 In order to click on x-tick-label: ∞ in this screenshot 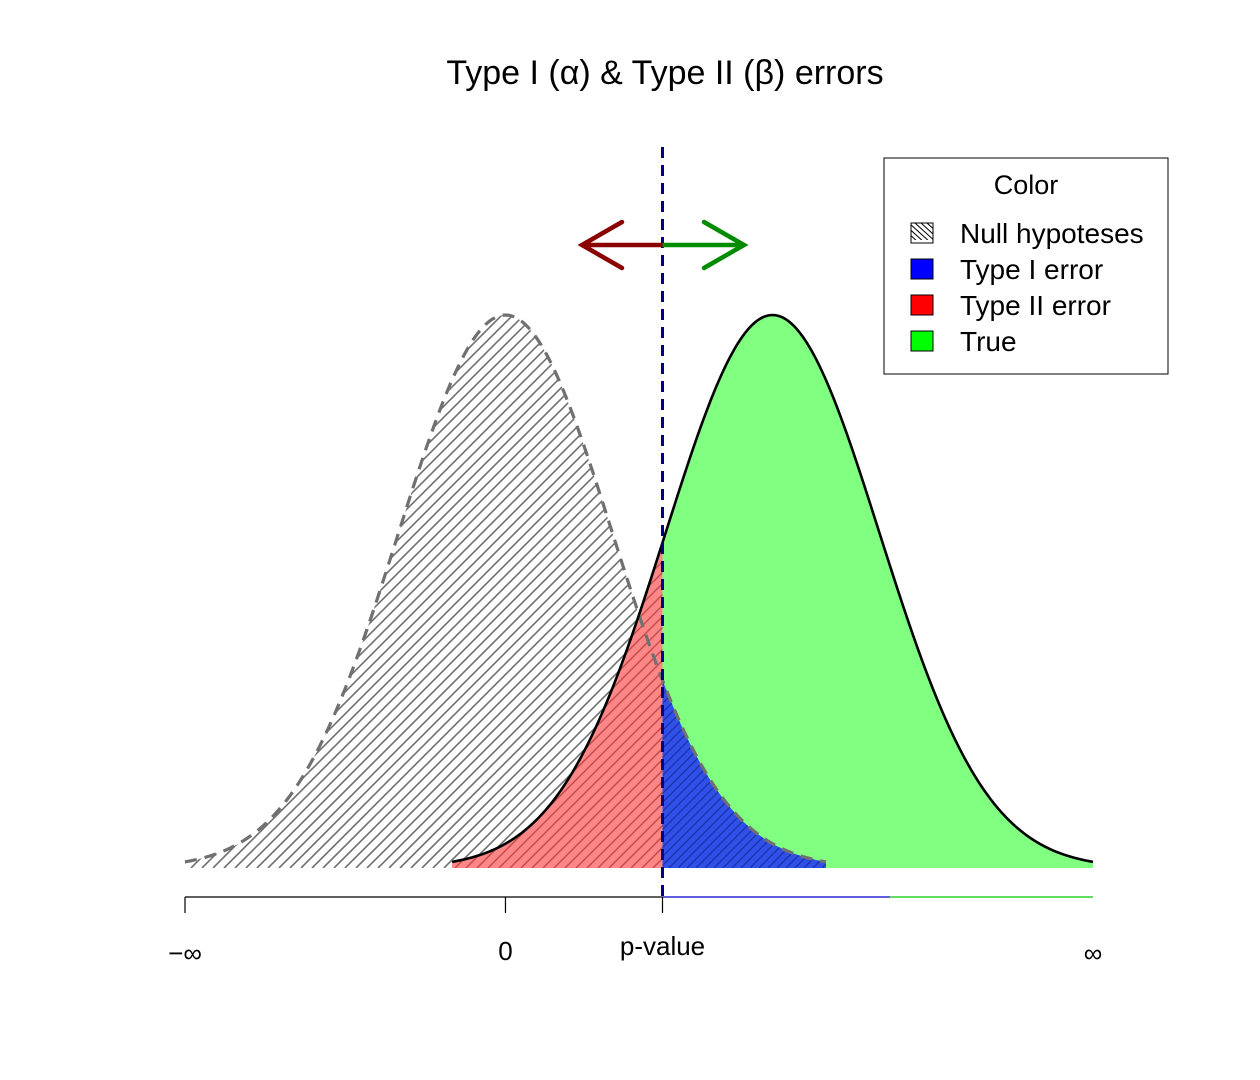, I will do `click(1093, 953)`.